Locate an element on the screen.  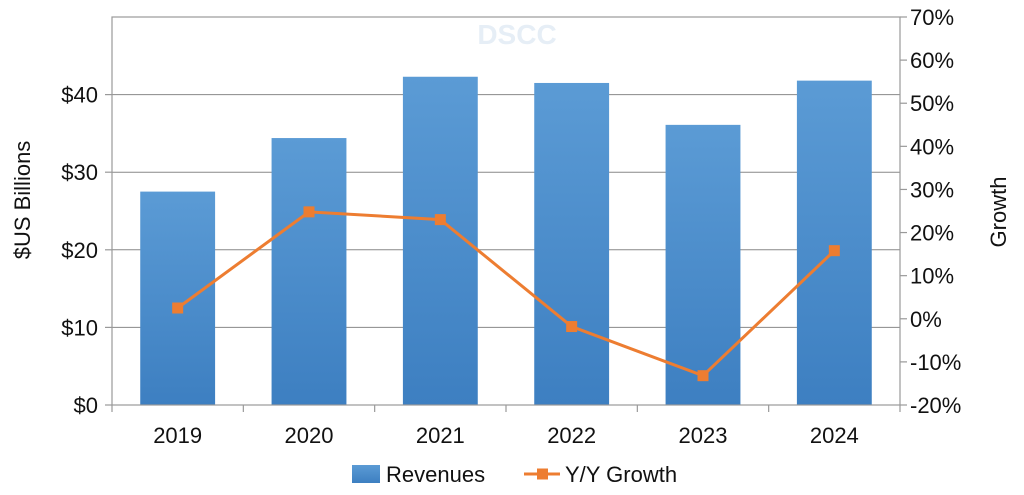
bar-2024 is located at coordinates (834, 242).